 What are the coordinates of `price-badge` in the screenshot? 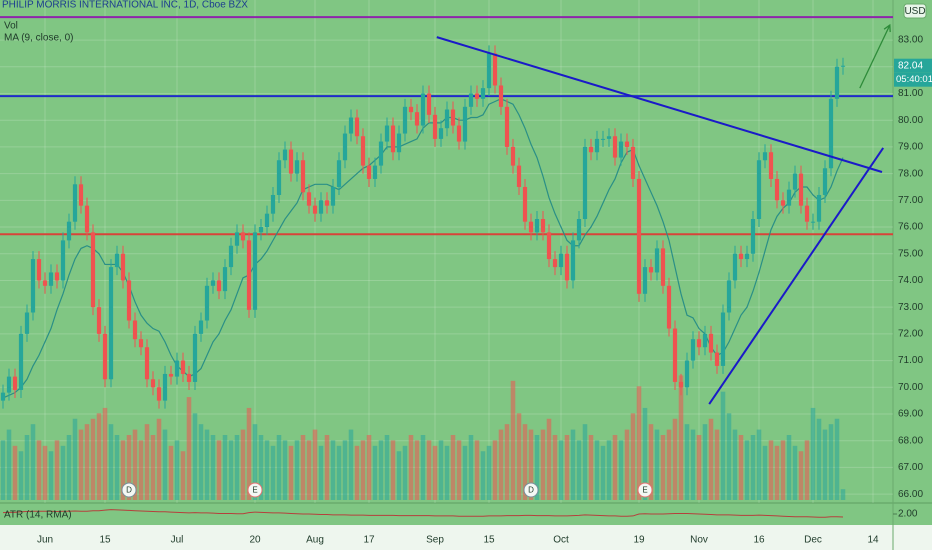 It's located at (913, 65).